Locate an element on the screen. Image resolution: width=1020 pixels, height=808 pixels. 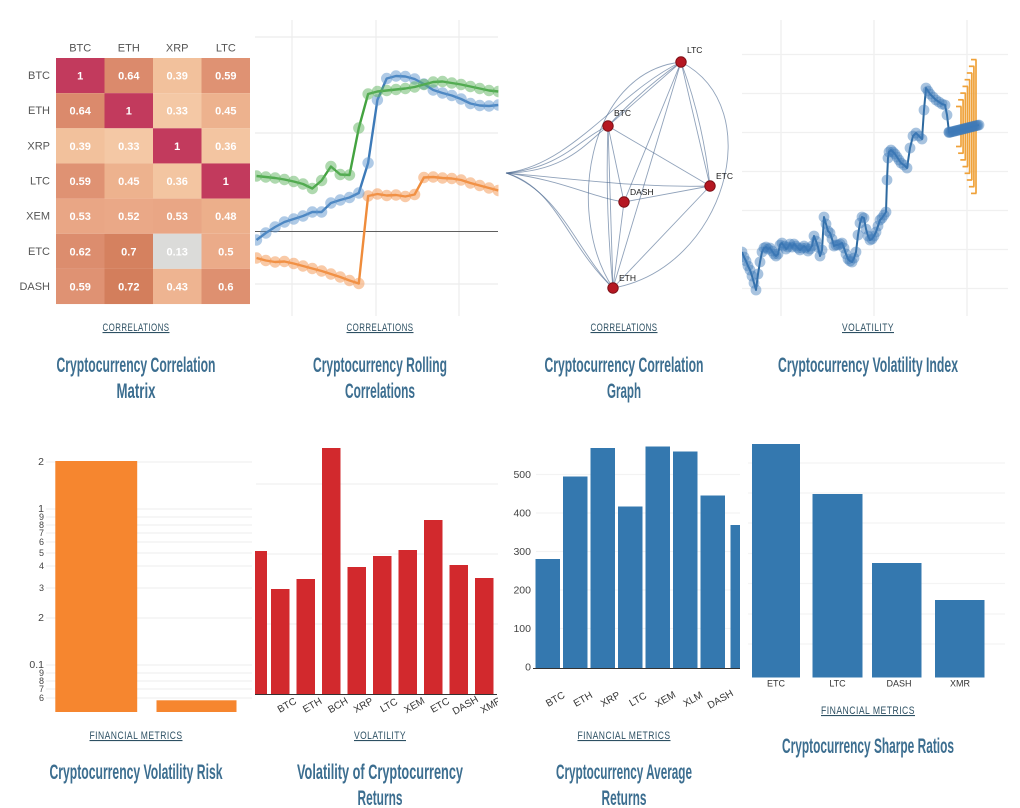
svg-text: 300 is located at coordinates (522, 552).